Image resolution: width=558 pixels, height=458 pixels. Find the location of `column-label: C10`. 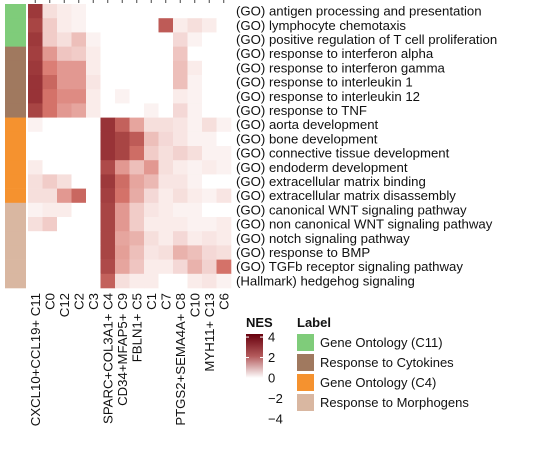

column-label: C10 is located at coordinates (194, 305).